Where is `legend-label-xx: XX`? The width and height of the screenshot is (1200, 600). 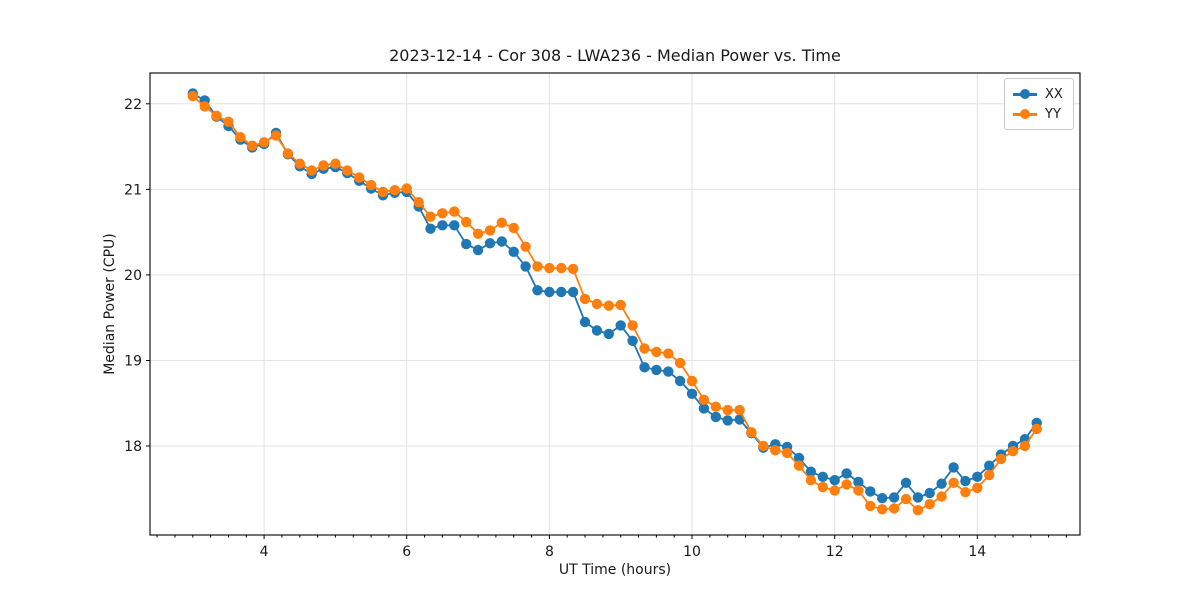
legend-label-xx: XX is located at coordinates (1054, 94).